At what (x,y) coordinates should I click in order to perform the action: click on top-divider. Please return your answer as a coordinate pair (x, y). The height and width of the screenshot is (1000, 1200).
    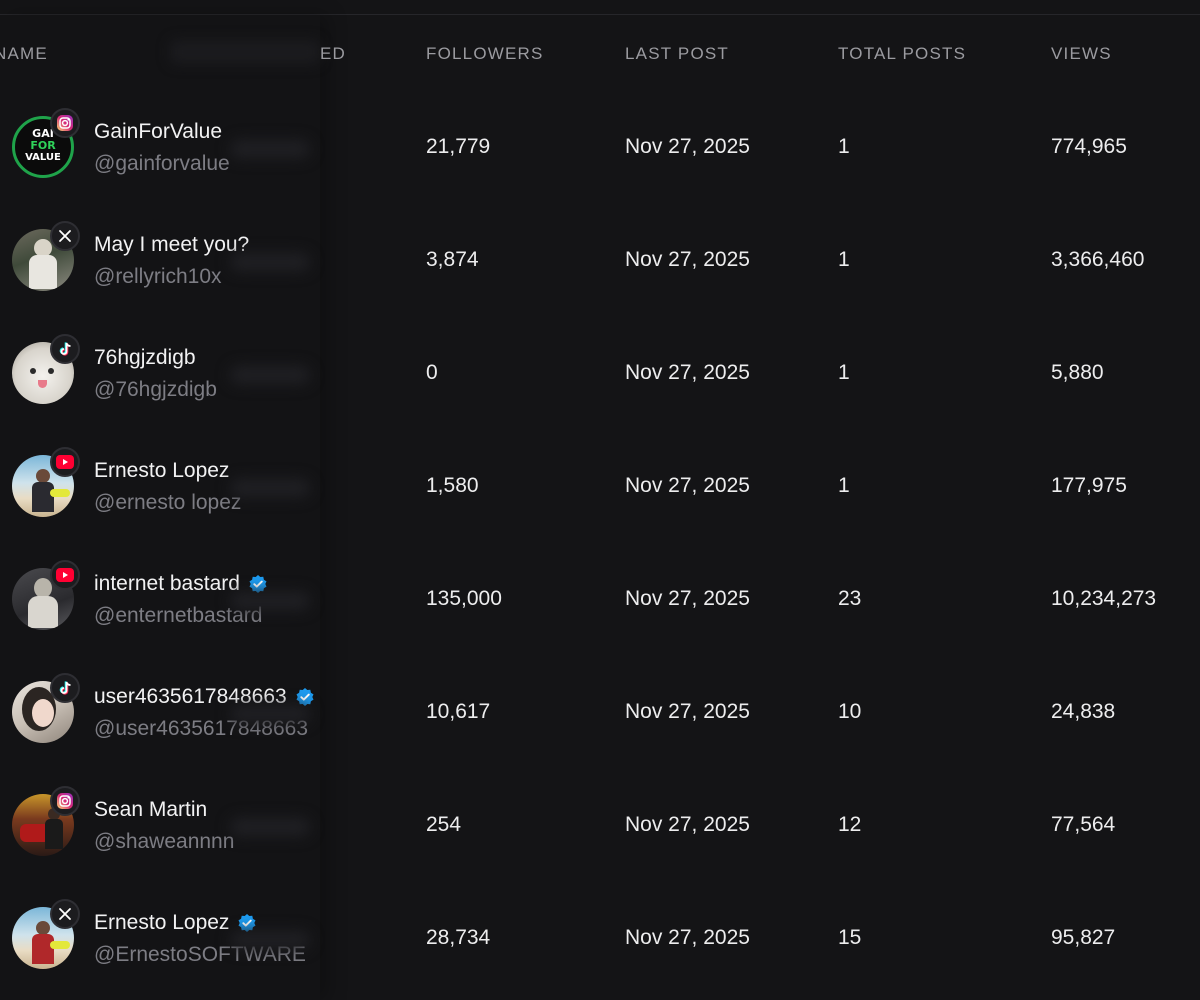
    Looking at the image, I should click on (600, 14).